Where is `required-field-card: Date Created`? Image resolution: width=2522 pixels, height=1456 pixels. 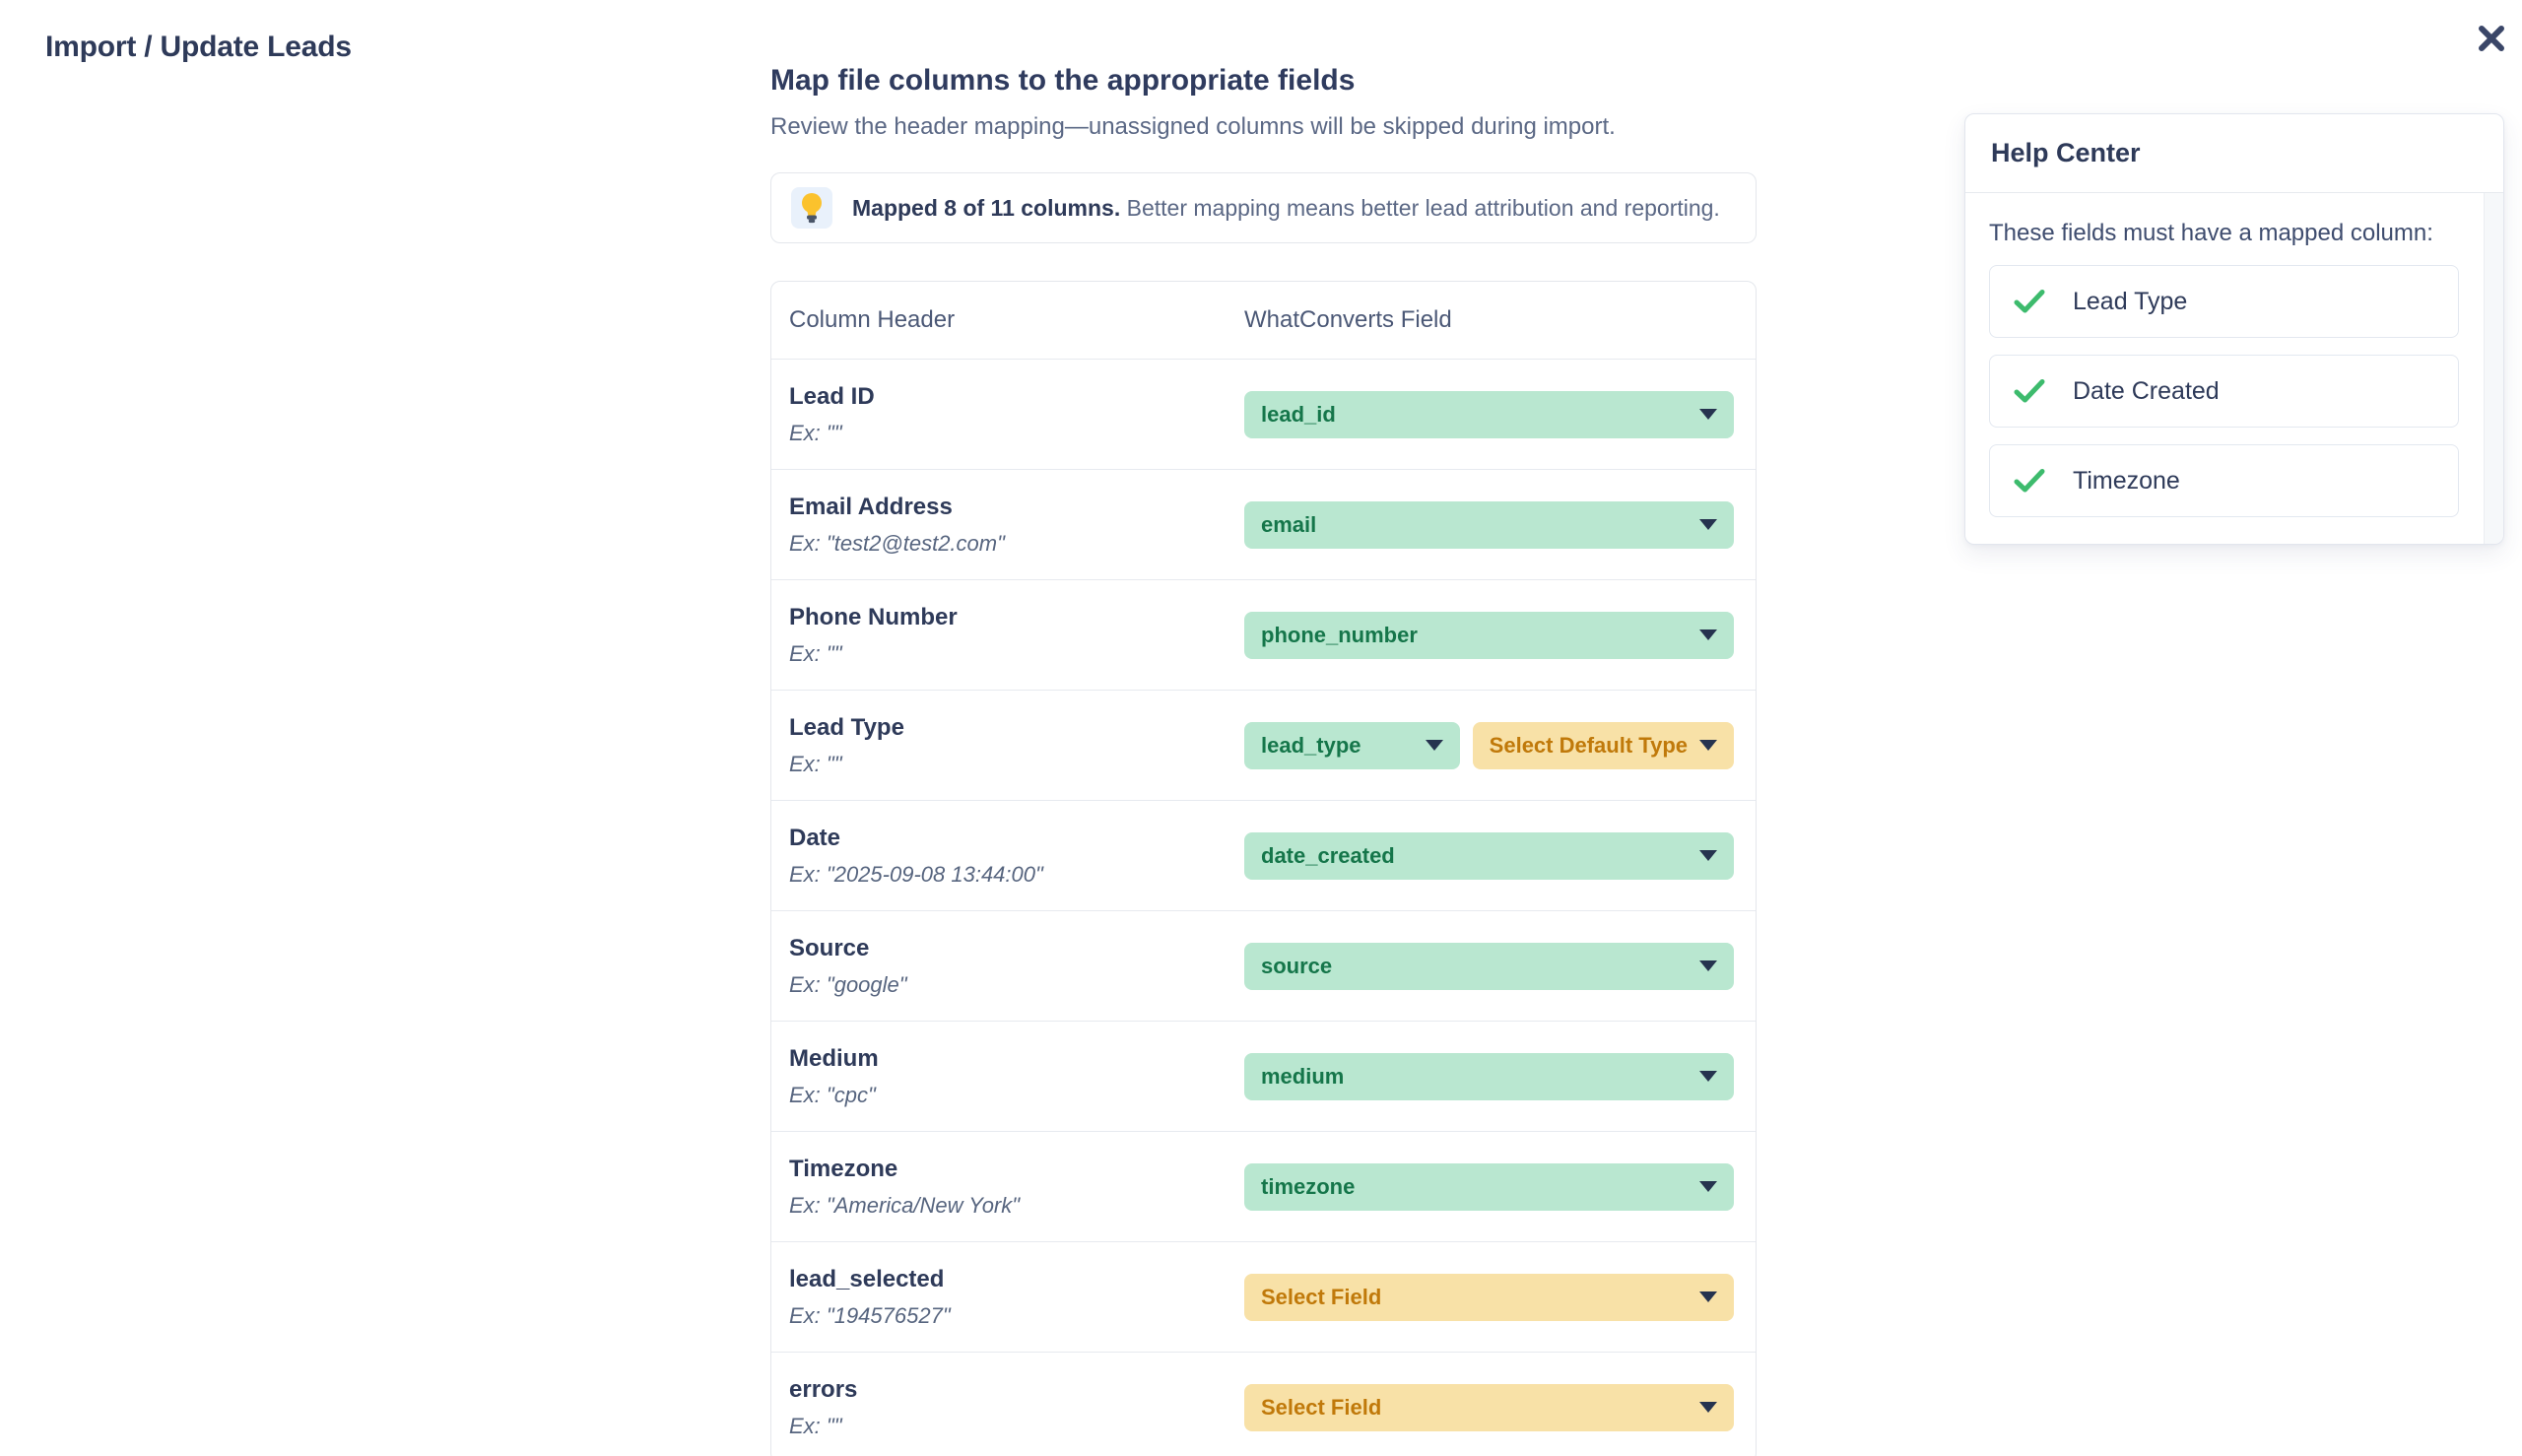 required-field-card: Date Created is located at coordinates (2224, 391).